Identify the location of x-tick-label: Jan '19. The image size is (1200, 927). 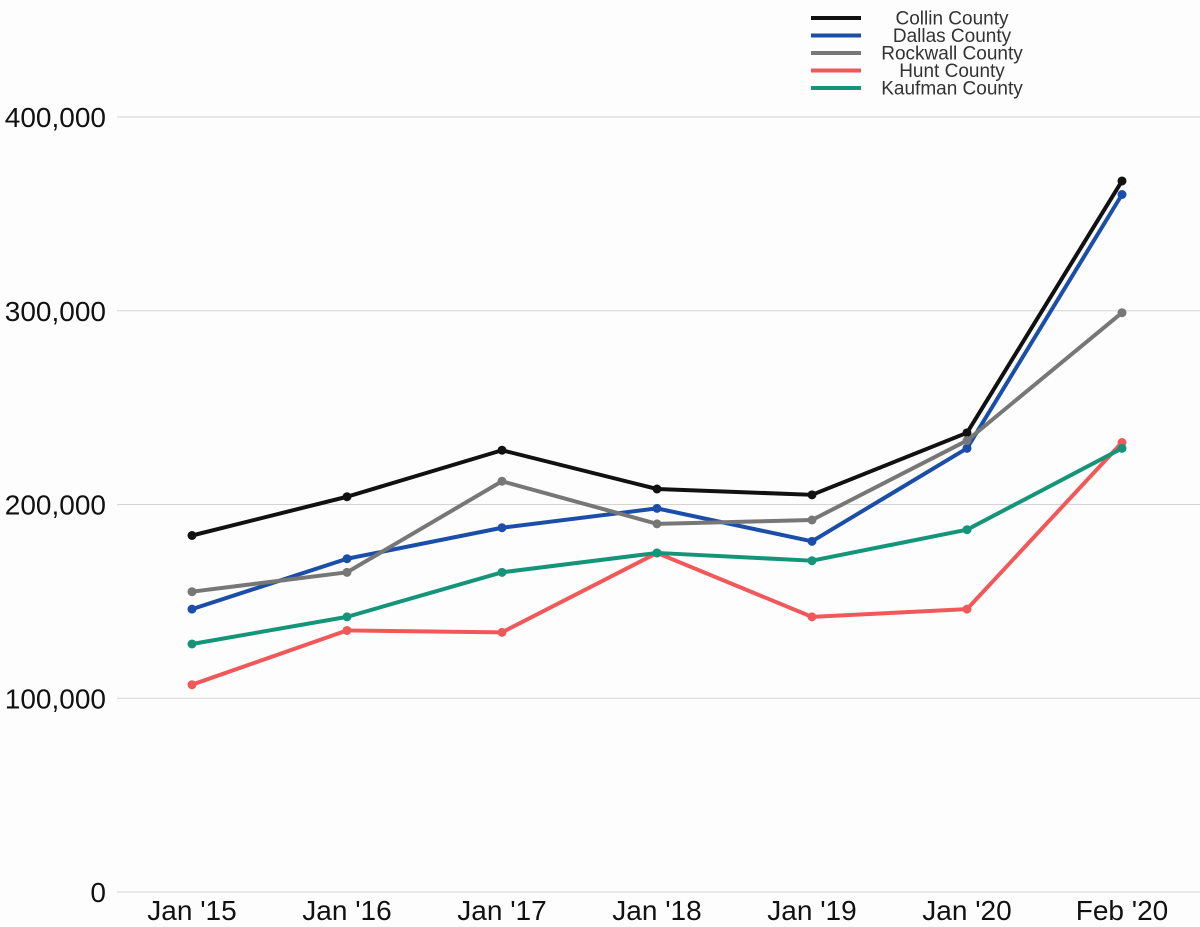
(811, 910).